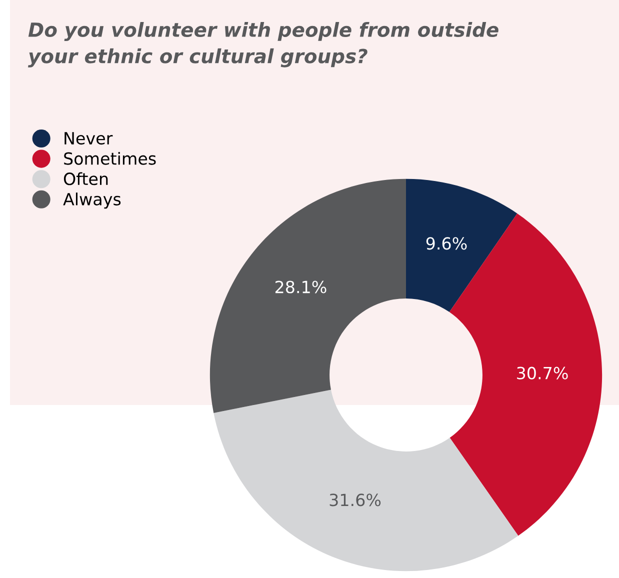 This screenshot has height=578, width=619. Describe the element at coordinates (300, 287) in the screenshot. I see `data-label: 28.1%` at that location.